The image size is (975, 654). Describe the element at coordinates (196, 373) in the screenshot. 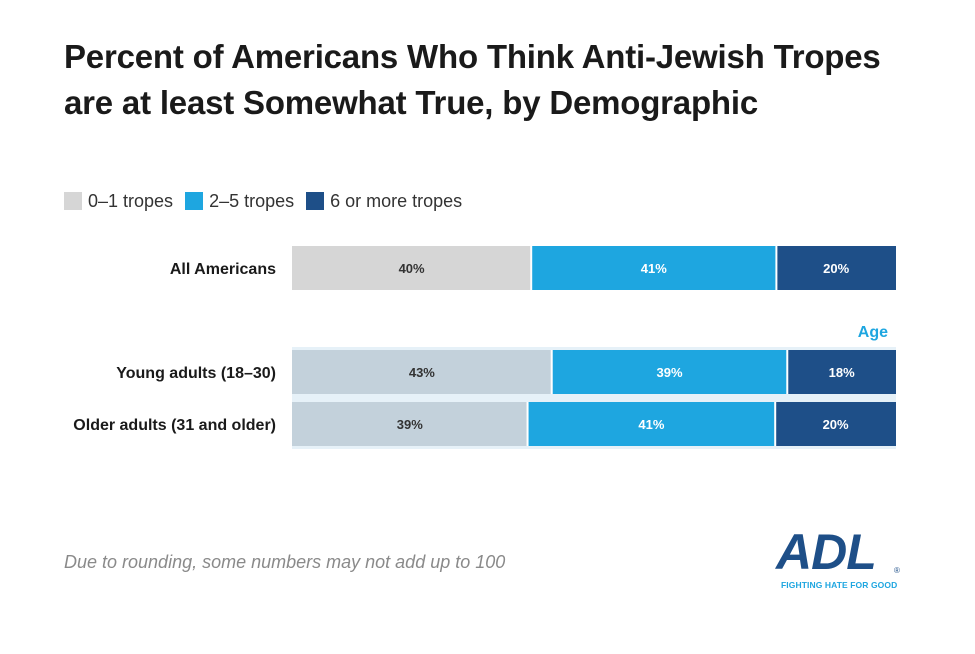

I see `category-label-row-1: Young adults (18–30)` at that location.